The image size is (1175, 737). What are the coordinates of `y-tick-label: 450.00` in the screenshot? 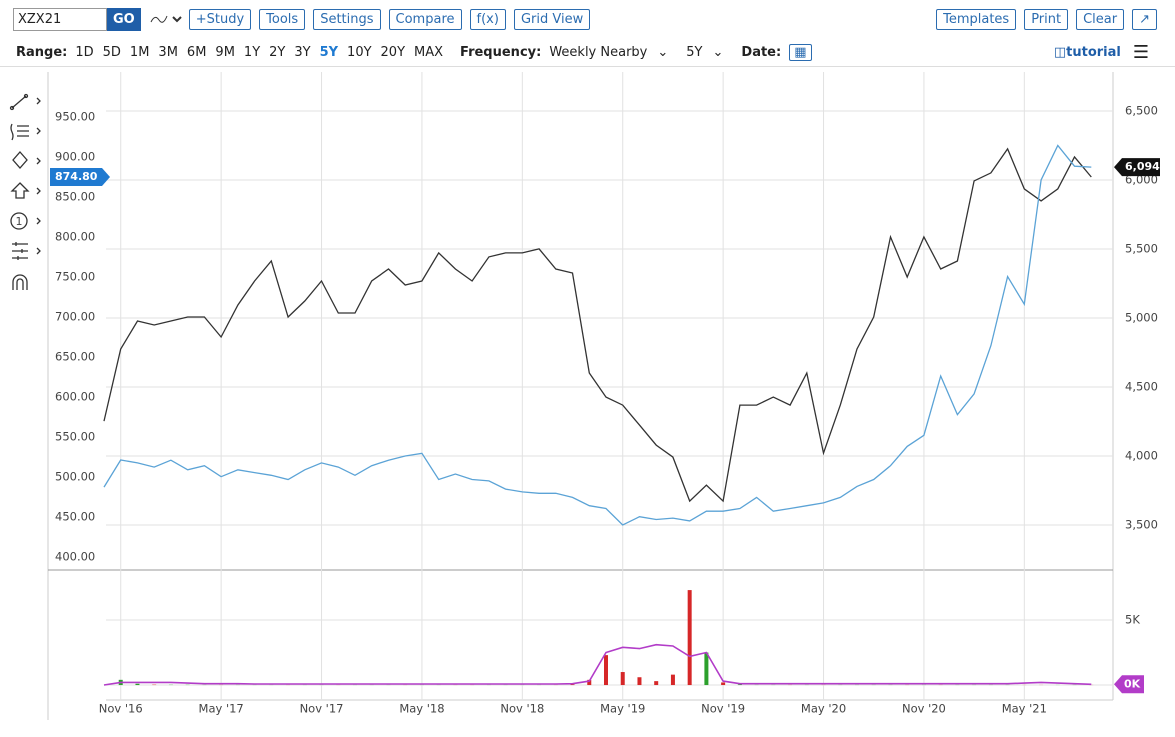 It's located at (75, 517).